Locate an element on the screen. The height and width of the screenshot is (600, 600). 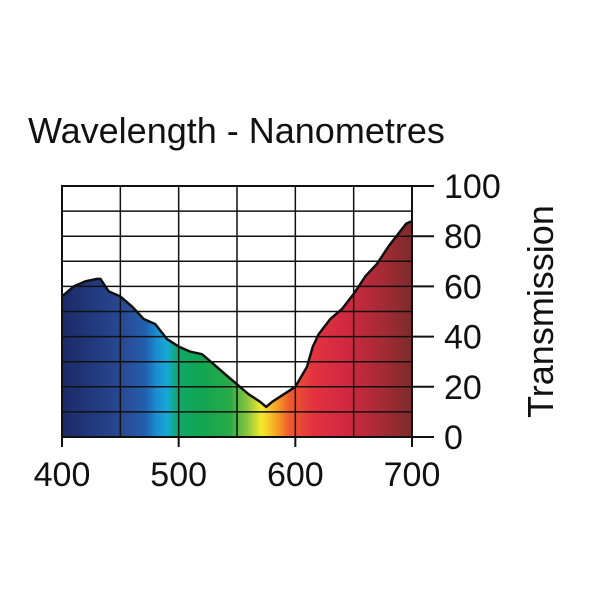
y-tick-label: 40 is located at coordinates (463, 338).